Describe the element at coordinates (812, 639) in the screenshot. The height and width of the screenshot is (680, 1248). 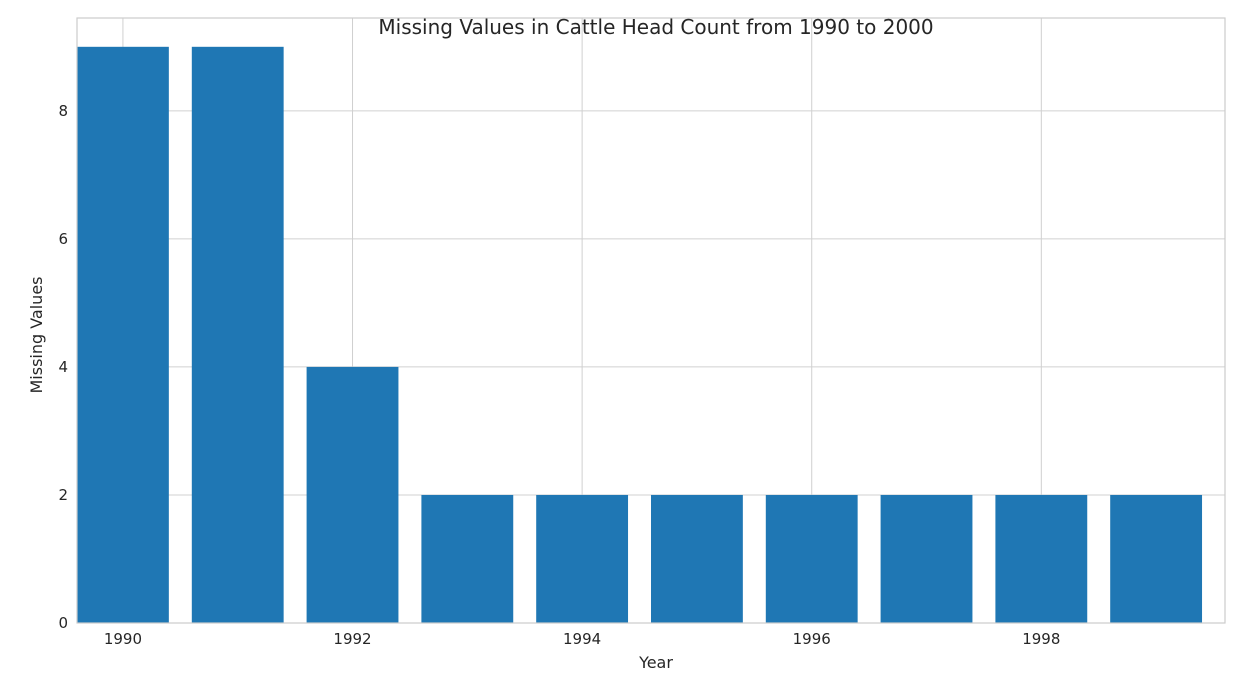
I see `x-tick-label: 1996` at that location.